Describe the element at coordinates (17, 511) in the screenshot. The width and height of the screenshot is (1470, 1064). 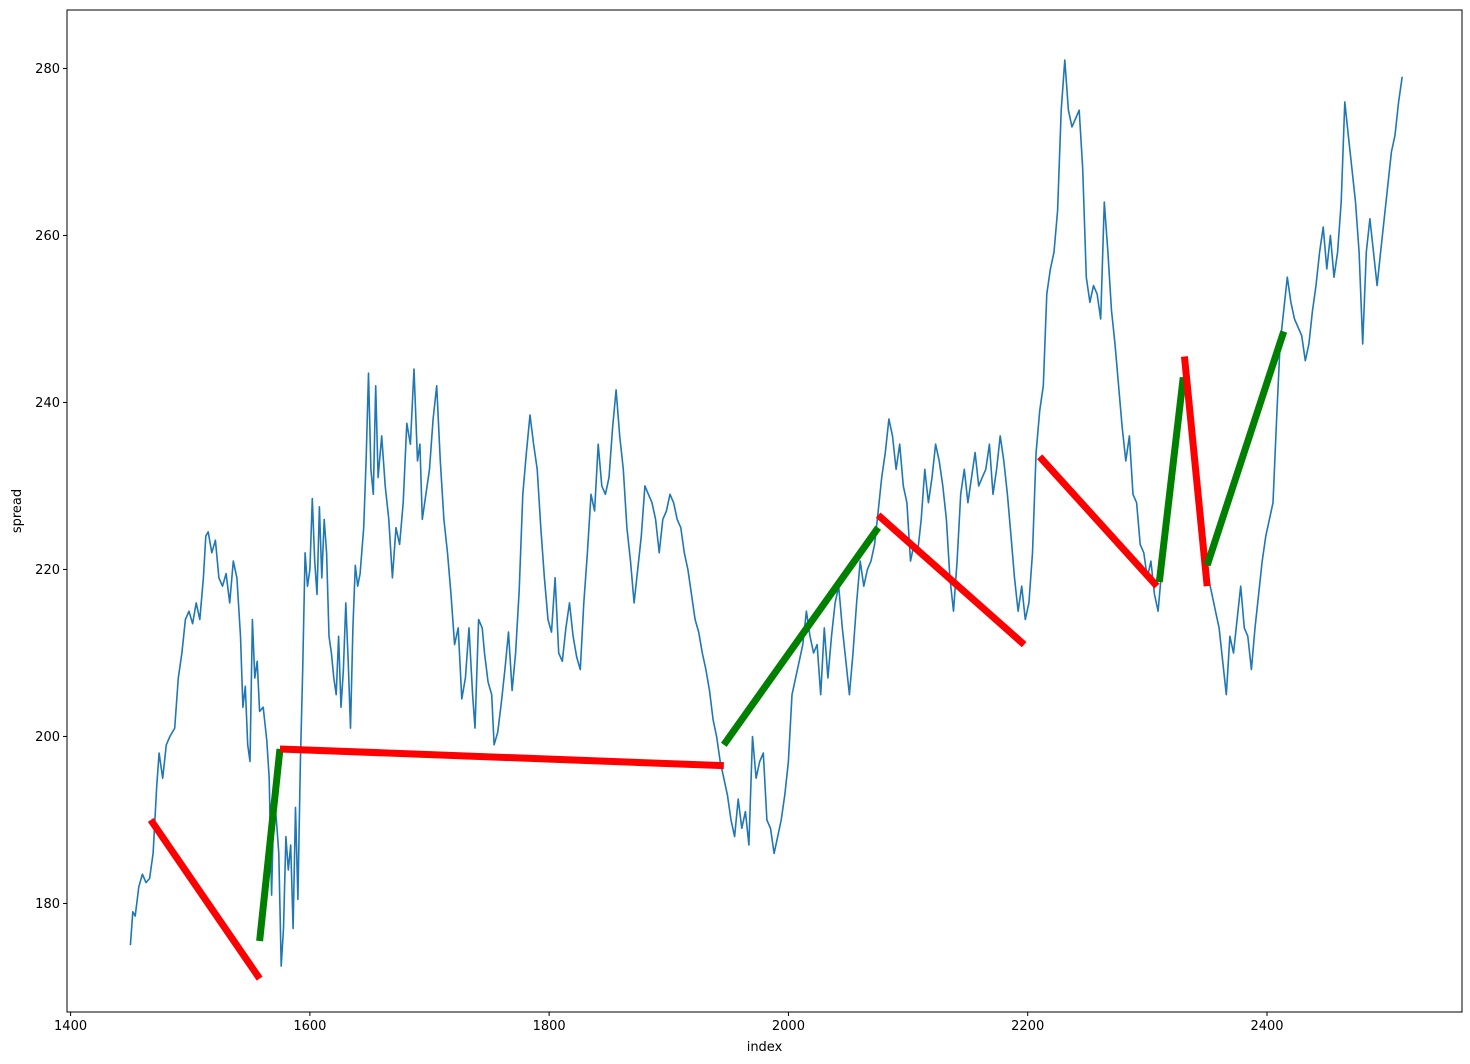
I see `y-axis-label: spread` at that location.